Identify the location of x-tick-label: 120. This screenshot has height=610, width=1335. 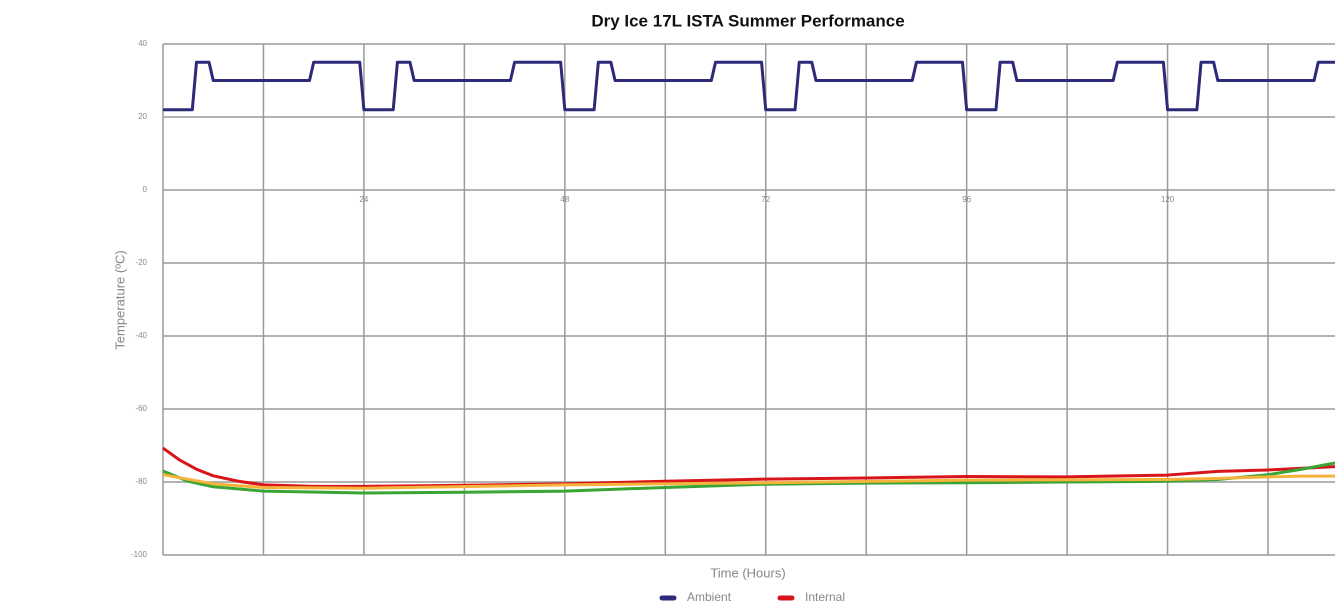
(1168, 199).